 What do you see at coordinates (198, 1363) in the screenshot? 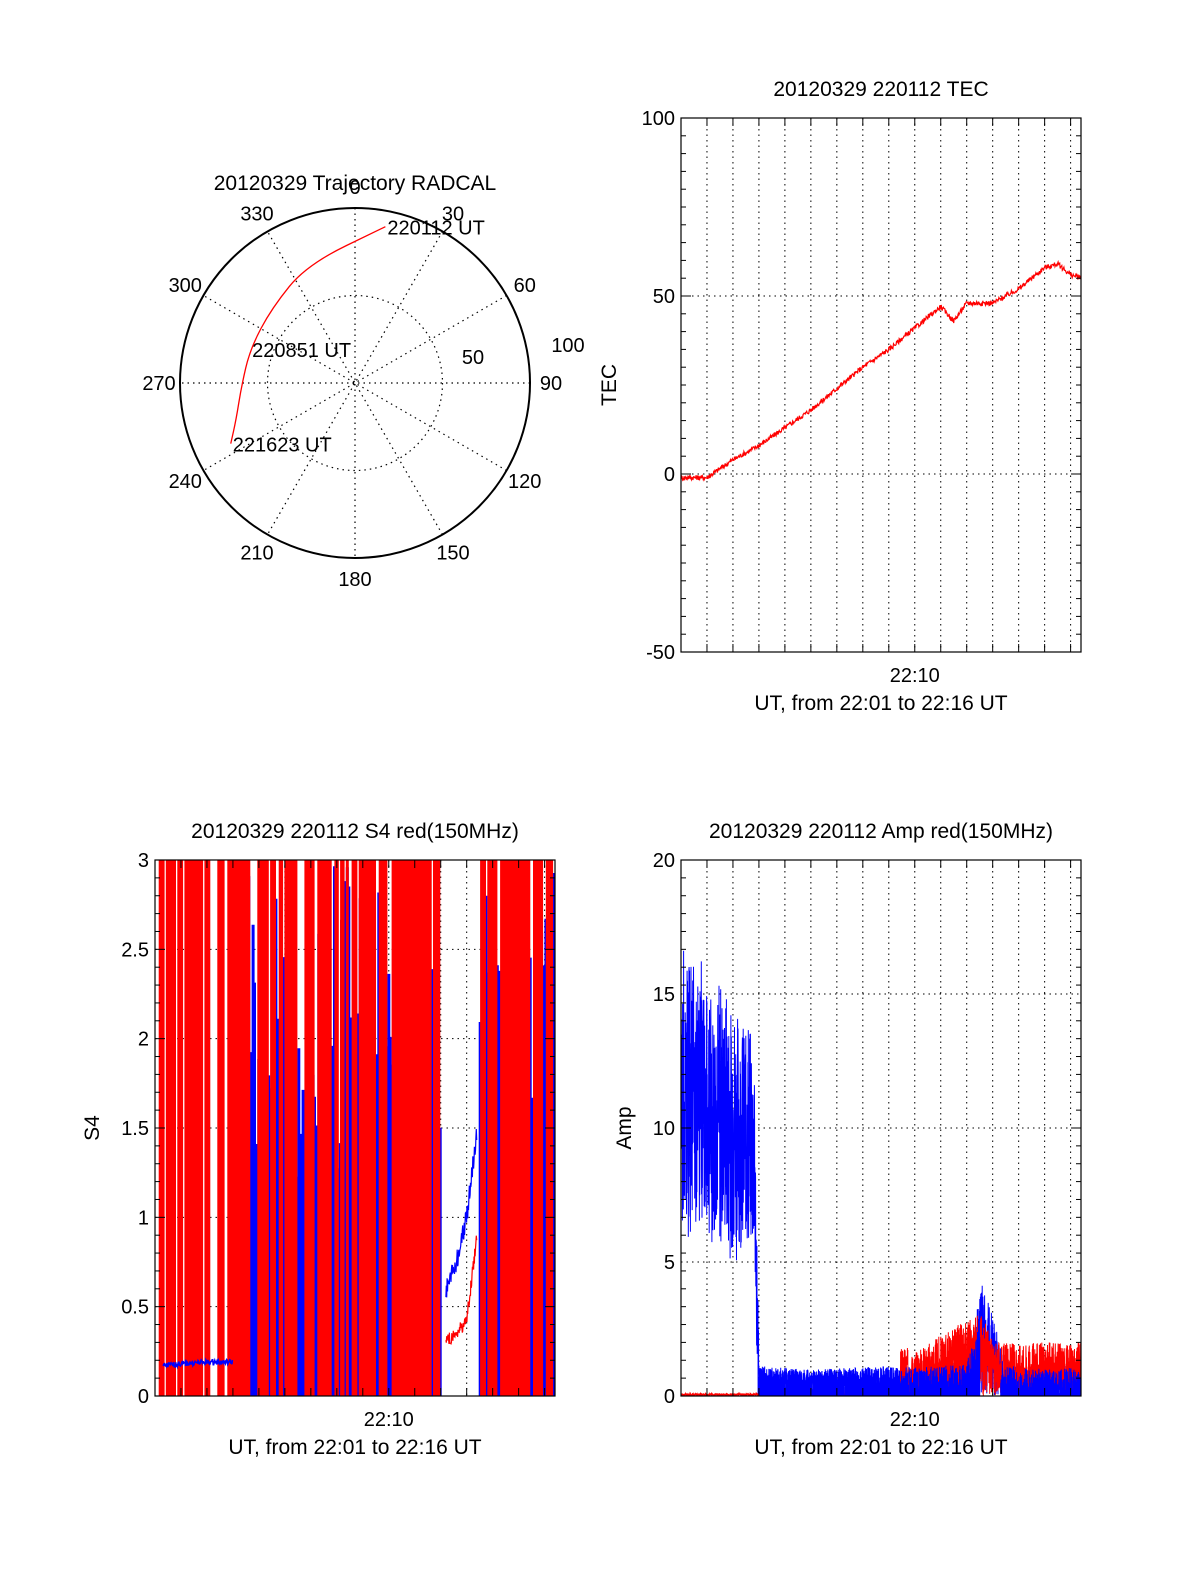
I see `series-s4-blue-early` at bounding box center [198, 1363].